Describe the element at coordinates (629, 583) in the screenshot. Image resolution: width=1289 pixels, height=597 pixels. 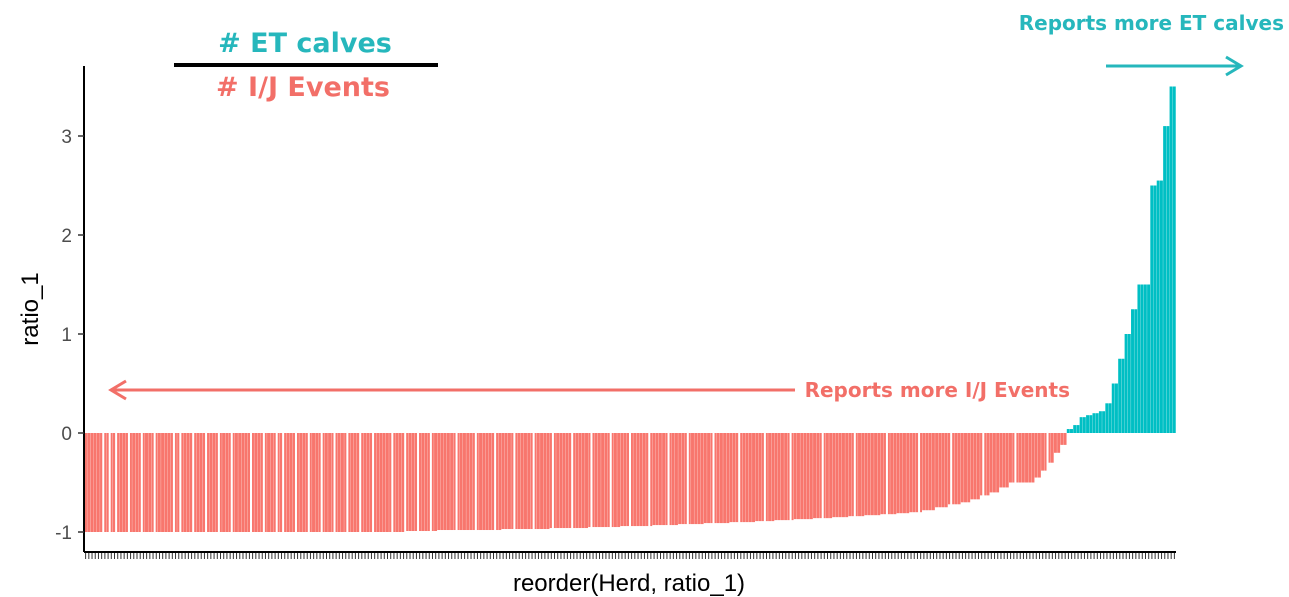
I see `x-axis-title: reorder(Herd, ratio_1)` at that location.